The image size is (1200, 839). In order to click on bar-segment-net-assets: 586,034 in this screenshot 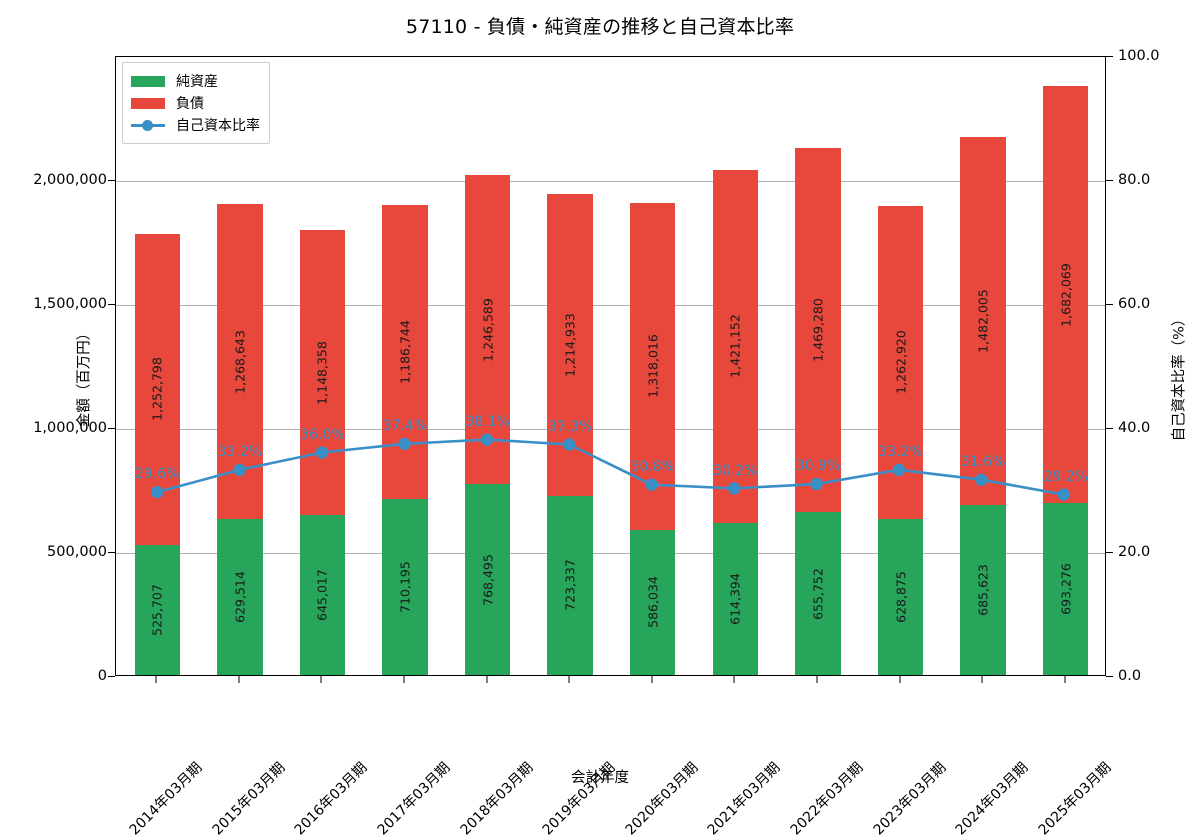, I will do `click(653, 602)`.